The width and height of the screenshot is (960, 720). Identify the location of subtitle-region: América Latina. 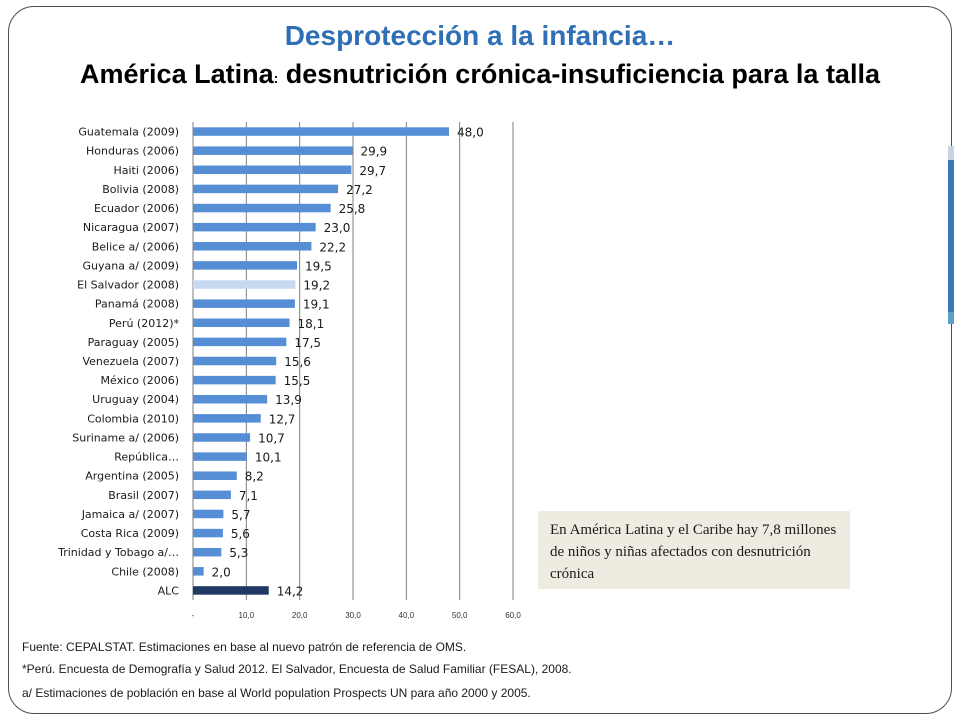
(177, 74).